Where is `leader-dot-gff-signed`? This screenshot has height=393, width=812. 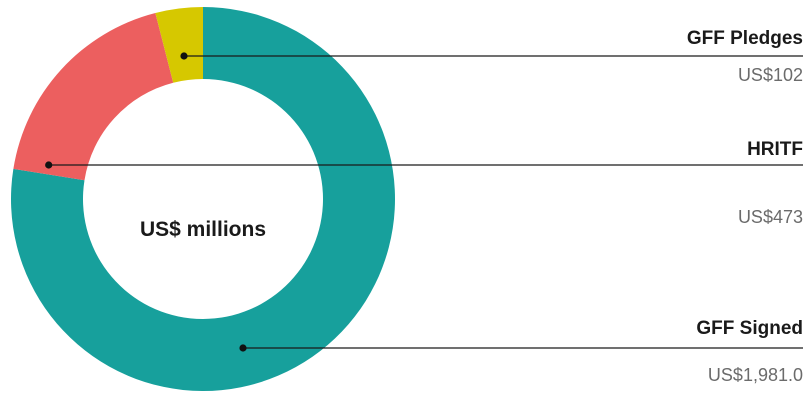 leader-dot-gff-signed is located at coordinates (243, 348).